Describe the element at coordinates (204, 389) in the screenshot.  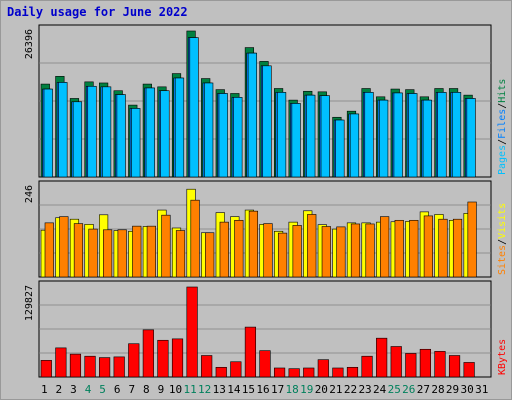
I see `x-tick-label: 12` at that location.